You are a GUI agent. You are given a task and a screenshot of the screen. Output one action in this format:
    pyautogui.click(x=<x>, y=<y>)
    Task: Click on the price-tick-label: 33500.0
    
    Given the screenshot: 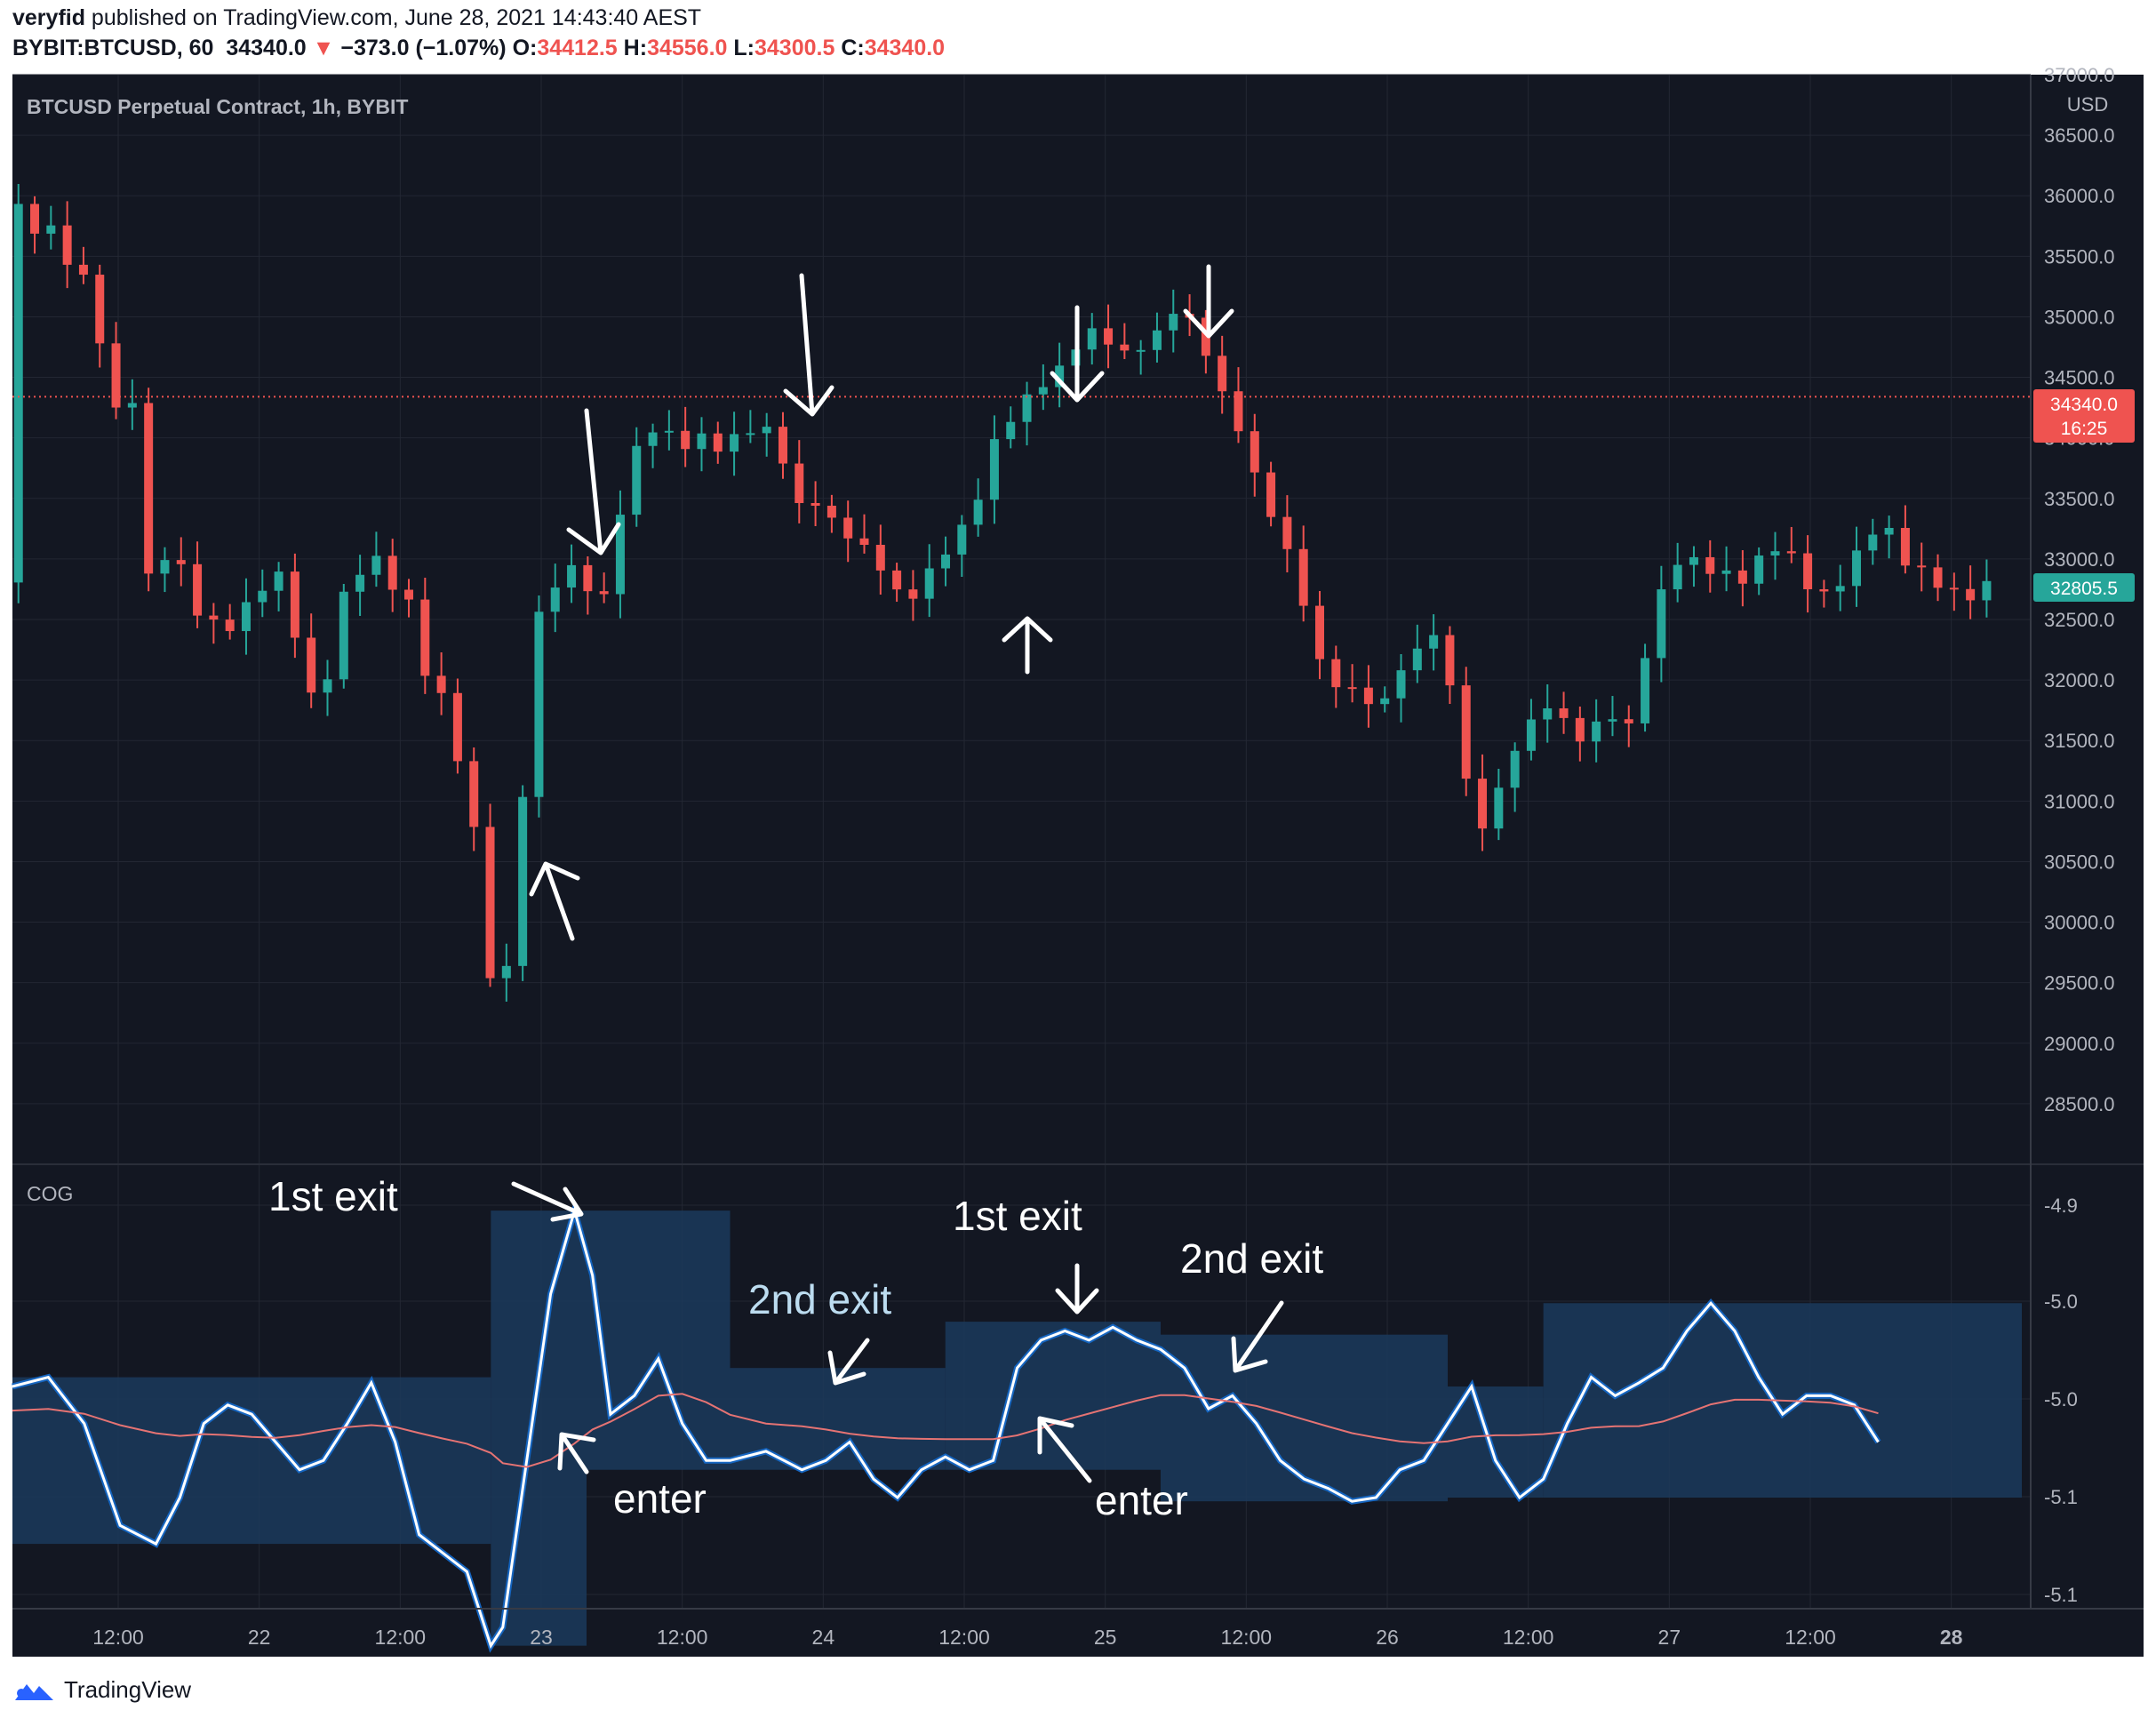 What is the action you would take?
    pyautogui.click(x=2079, y=499)
    